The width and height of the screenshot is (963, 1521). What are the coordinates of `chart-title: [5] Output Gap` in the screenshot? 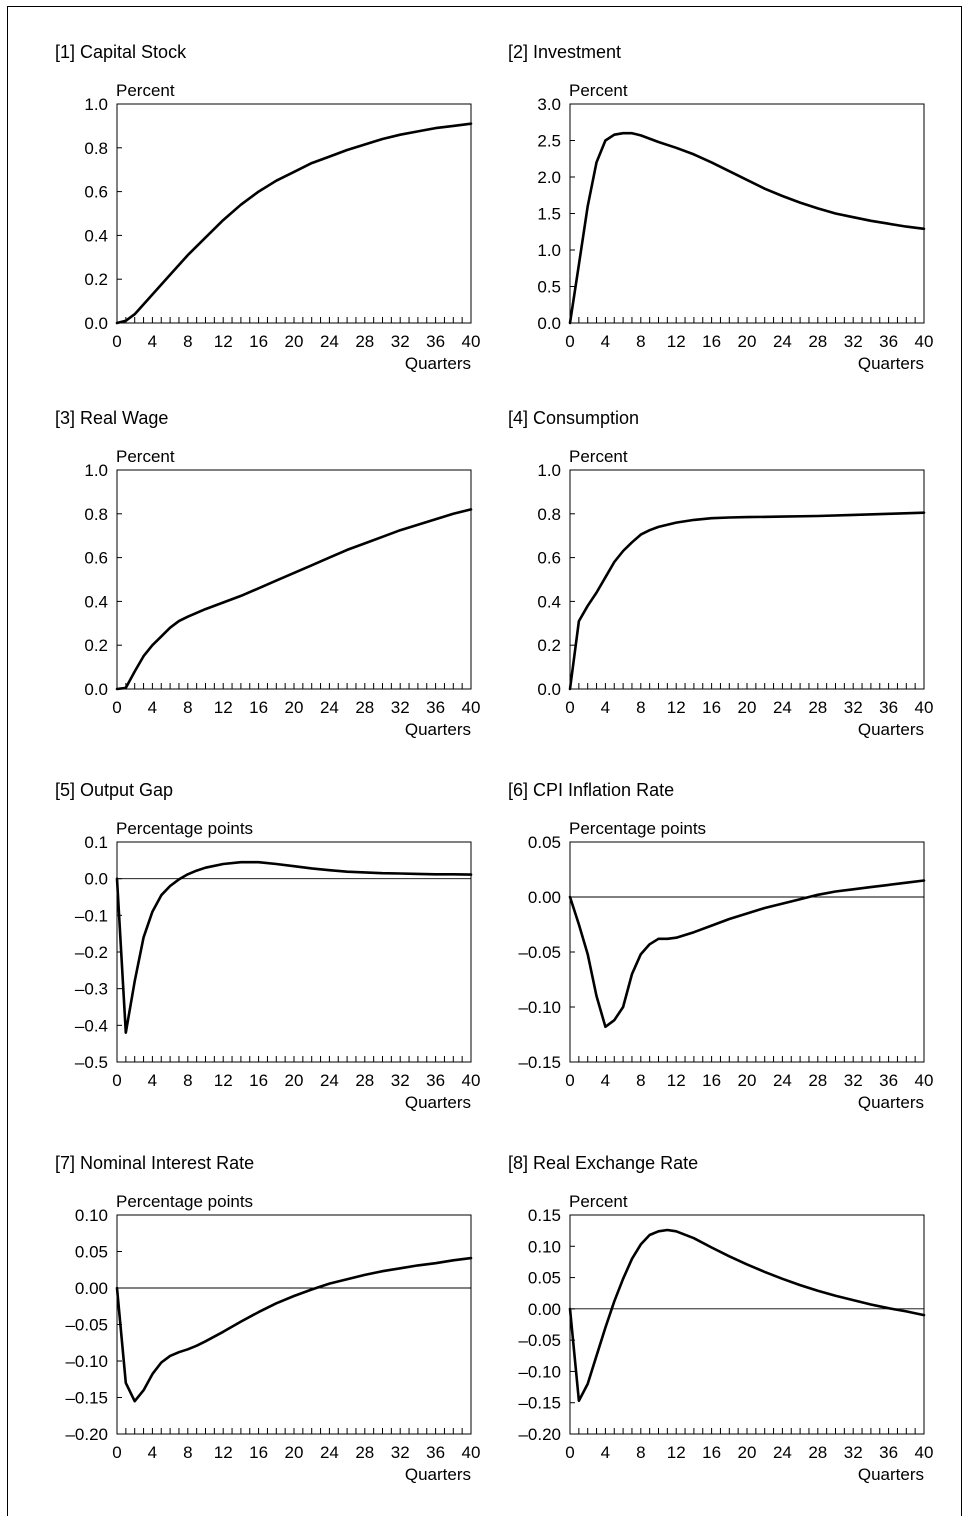 It's located at (114, 790).